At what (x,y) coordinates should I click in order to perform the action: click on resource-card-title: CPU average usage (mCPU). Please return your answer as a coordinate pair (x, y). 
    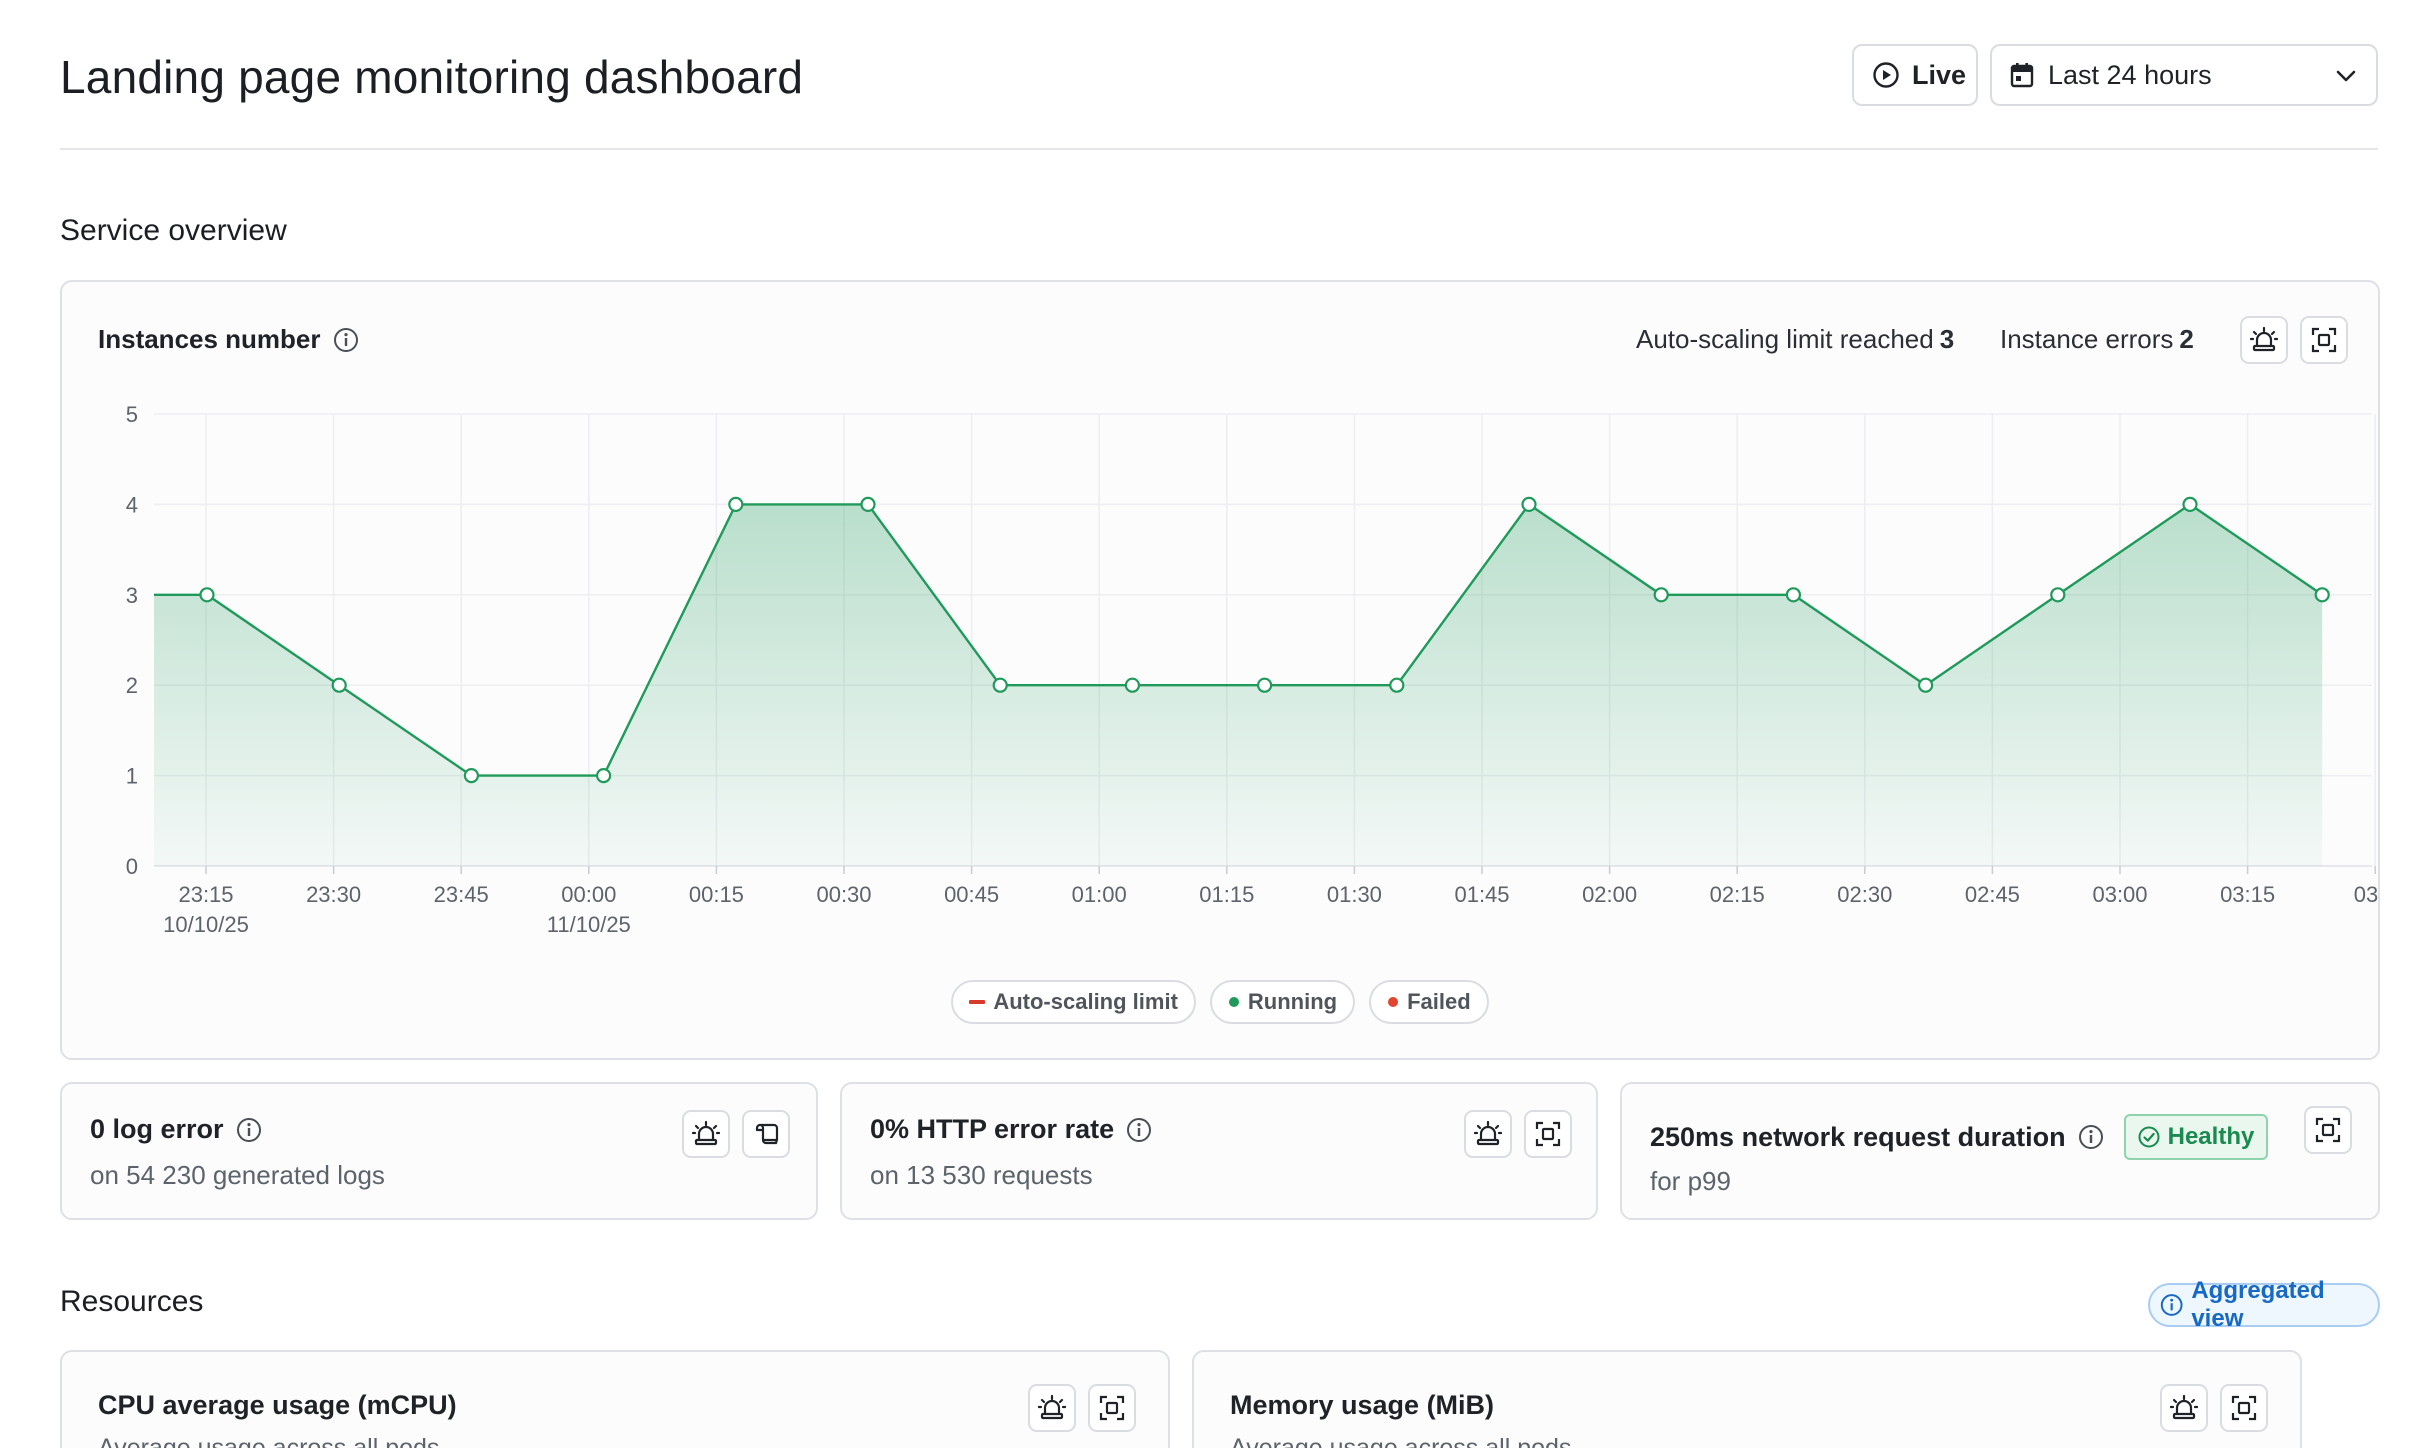
    Looking at the image, I should click on (277, 1405).